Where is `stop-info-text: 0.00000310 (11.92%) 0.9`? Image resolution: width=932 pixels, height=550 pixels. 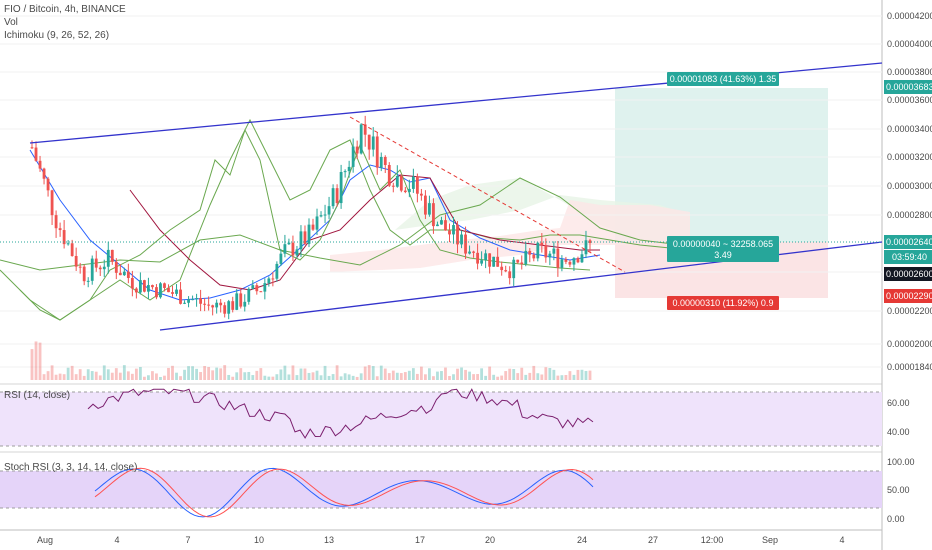 stop-info-text: 0.00000310 (11.92%) 0.9 is located at coordinates (723, 303).